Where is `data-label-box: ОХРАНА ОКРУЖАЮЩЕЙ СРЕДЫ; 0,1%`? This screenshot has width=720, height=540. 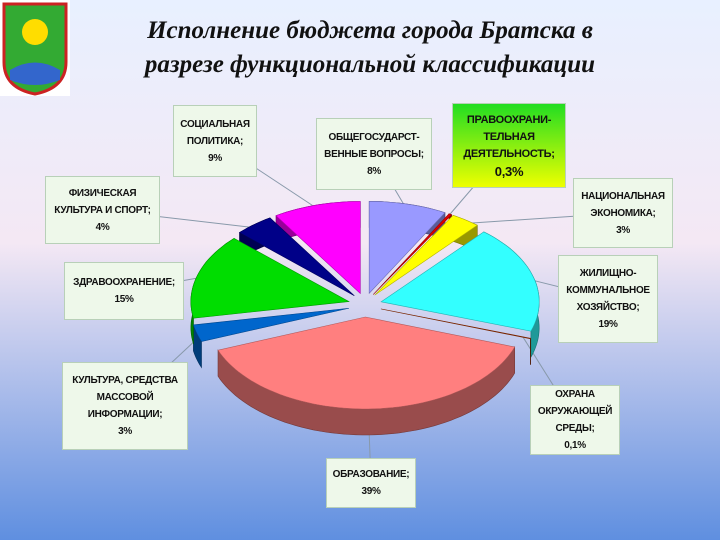 data-label-box: ОХРАНА ОКРУЖАЮЩЕЙ СРЕДЫ; 0,1% is located at coordinates (575, 420).